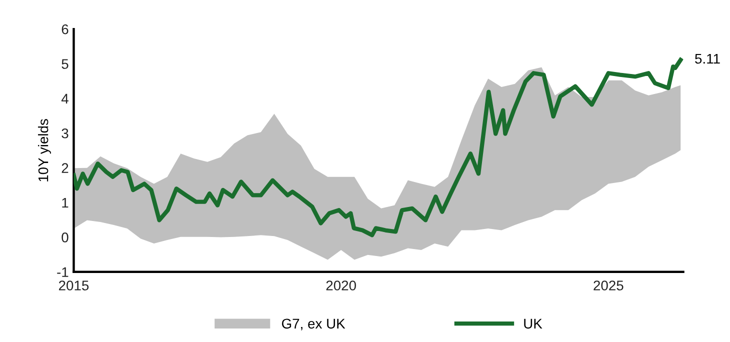 The width and height of the screenshot is (730, 342). What do you see at coordinates (65, 133) in the screenshot?
I see `y-tick-label: 3` at bounding box center [65, 133].